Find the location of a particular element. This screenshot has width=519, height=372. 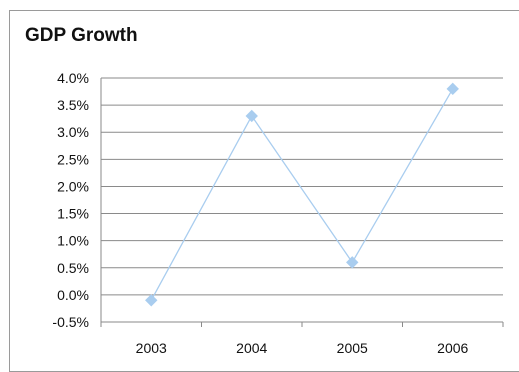

y-tick-label: 0.5% is located at coordinates (73, 268).